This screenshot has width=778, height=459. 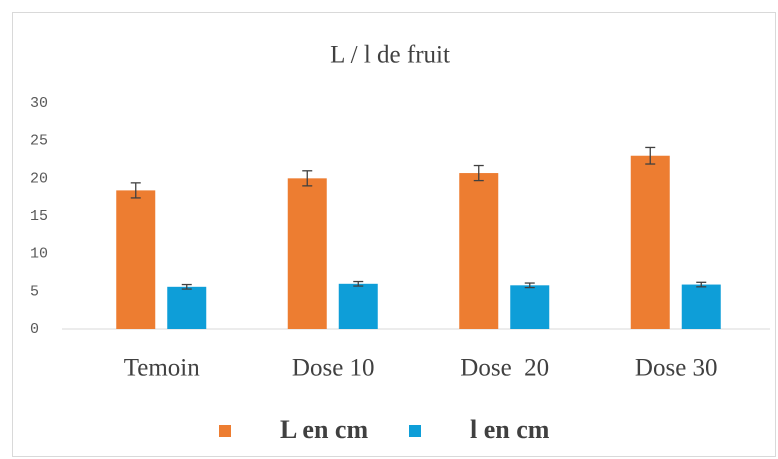 What do you see at coordinates (324, 429) in the screenshot?
I see `legend-label: L en cm` at bounding box center [324, 429].